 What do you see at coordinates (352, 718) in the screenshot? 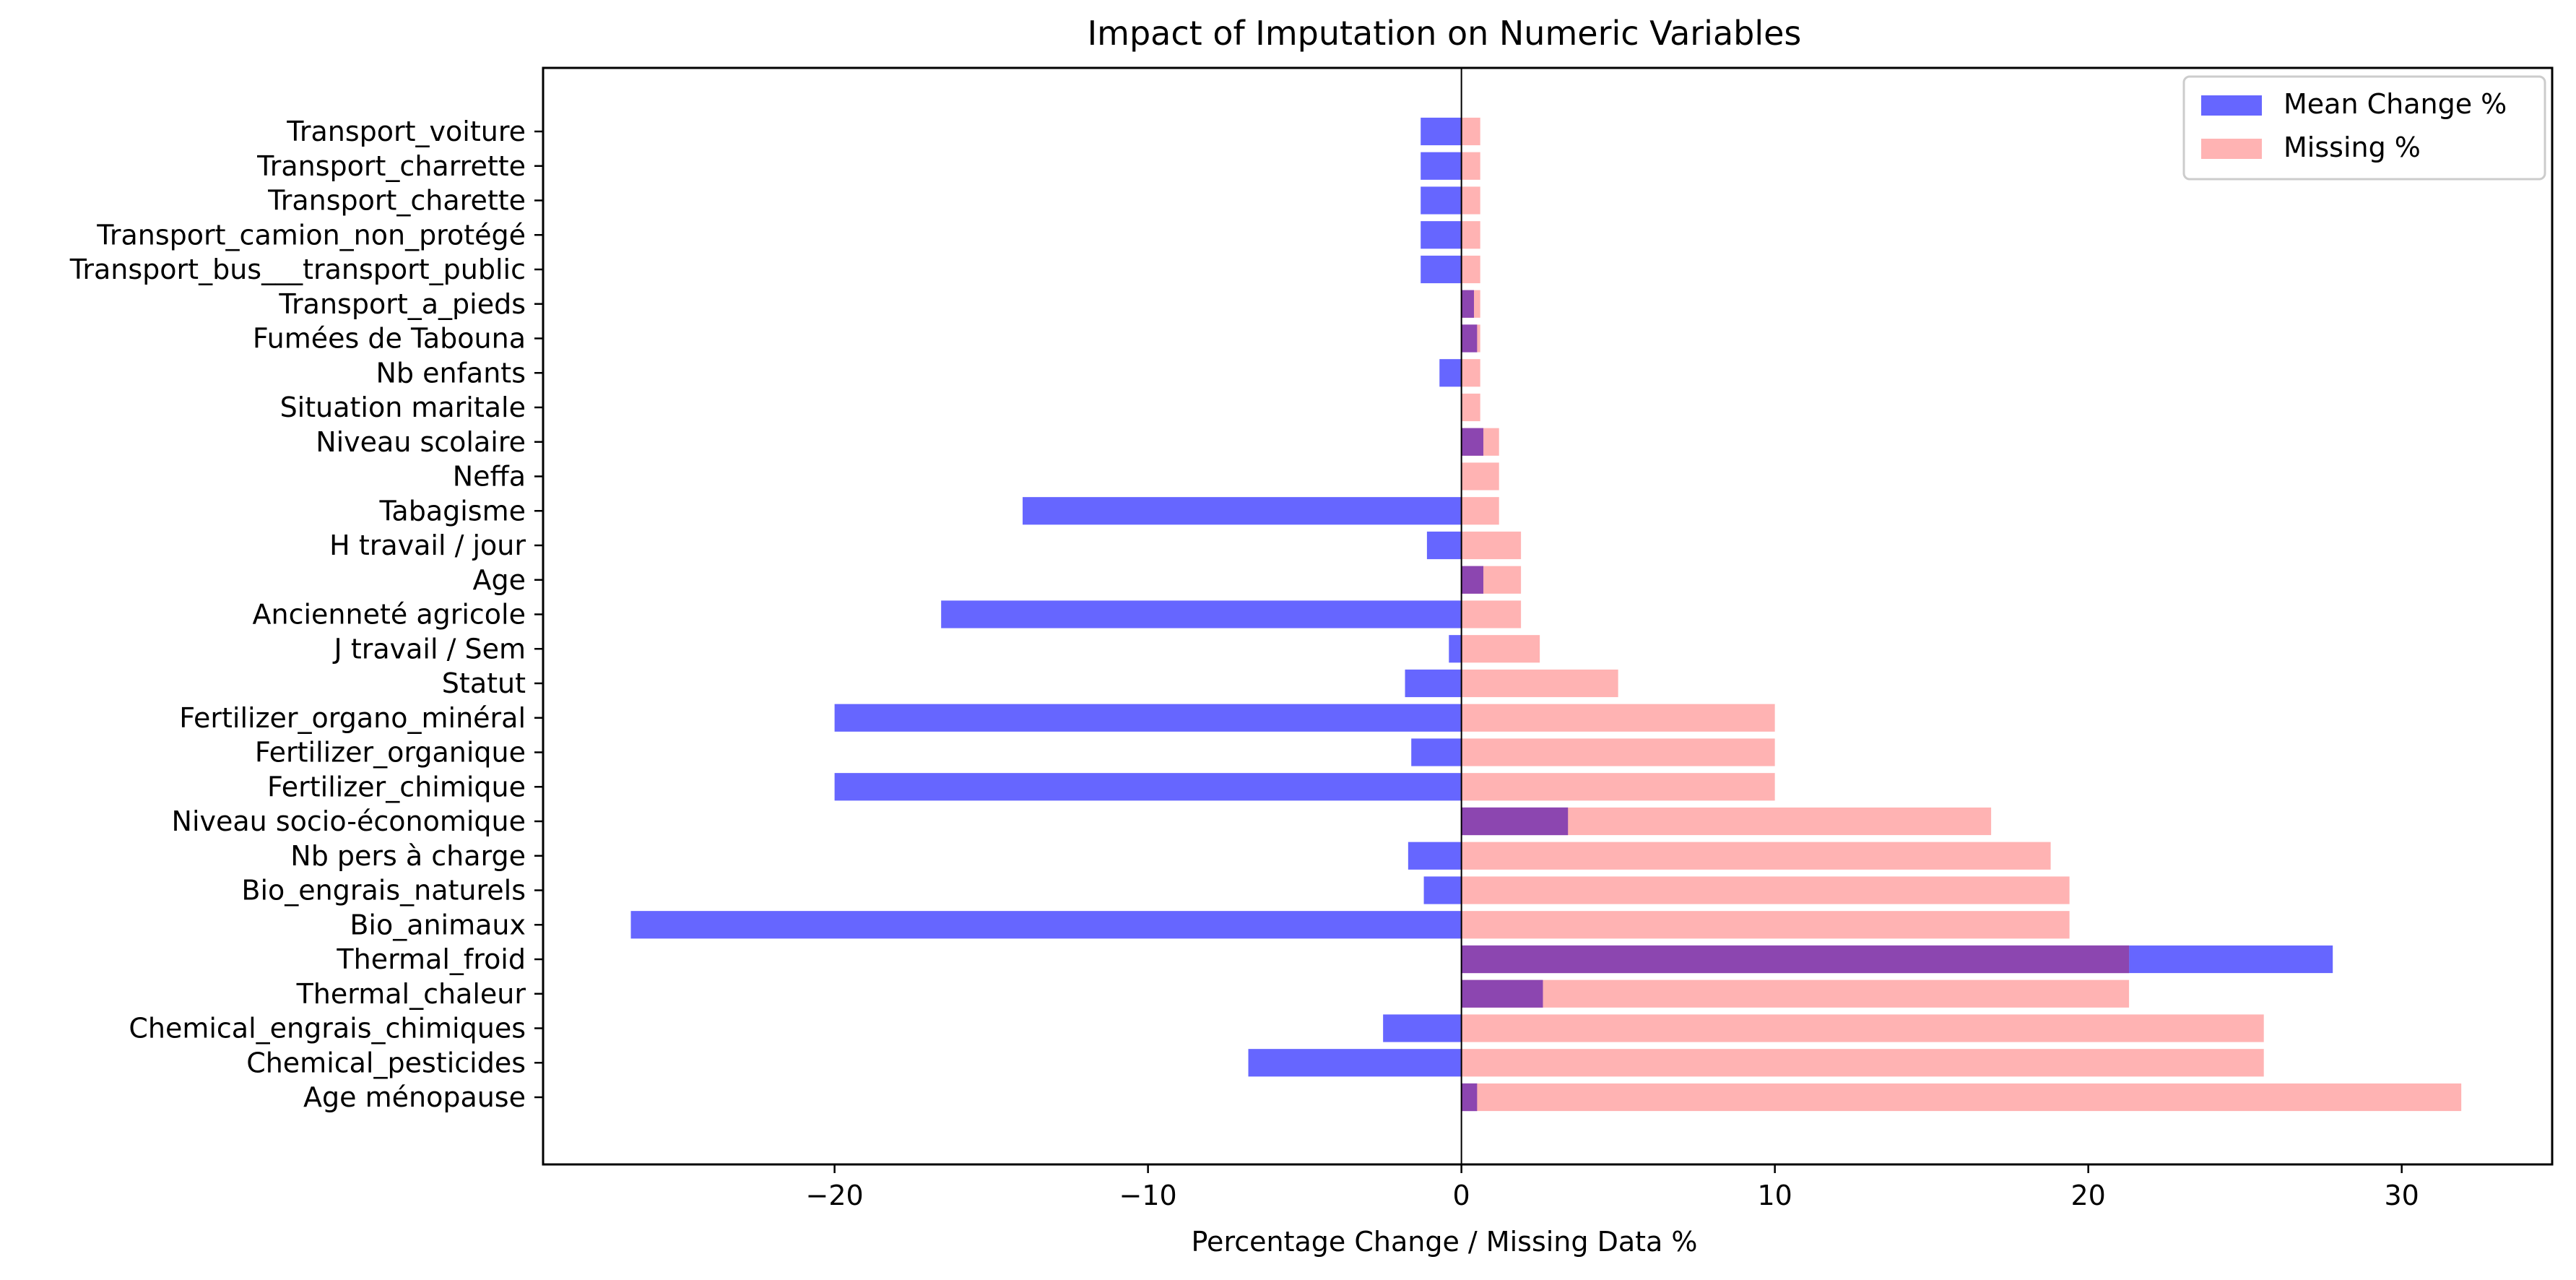
I see `y-tick-label-fertilizer-organo-mineral-17: Fertilizer_organo_minéral` at bounding box center [352, 718].